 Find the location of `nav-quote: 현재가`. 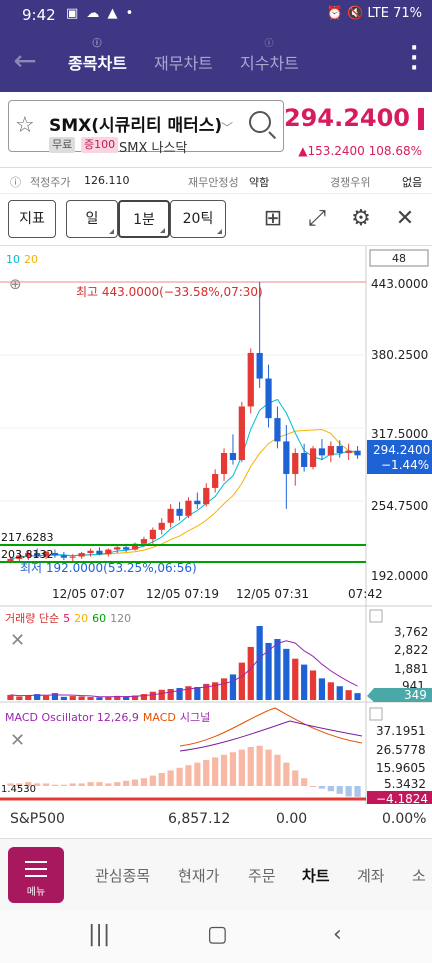

nav-quote: 현재가 is located at coordinates (199, 876).